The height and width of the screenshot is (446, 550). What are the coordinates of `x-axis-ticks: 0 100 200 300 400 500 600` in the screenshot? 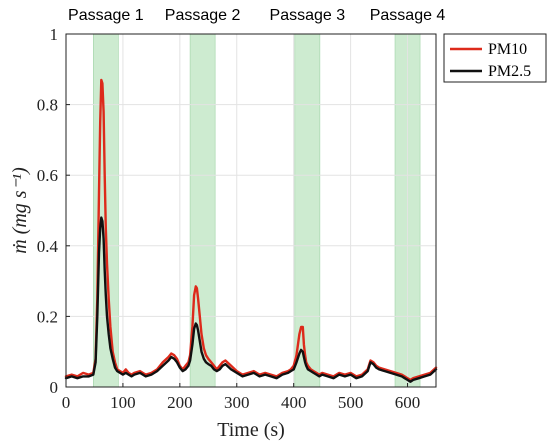 It's located at (241, 397).